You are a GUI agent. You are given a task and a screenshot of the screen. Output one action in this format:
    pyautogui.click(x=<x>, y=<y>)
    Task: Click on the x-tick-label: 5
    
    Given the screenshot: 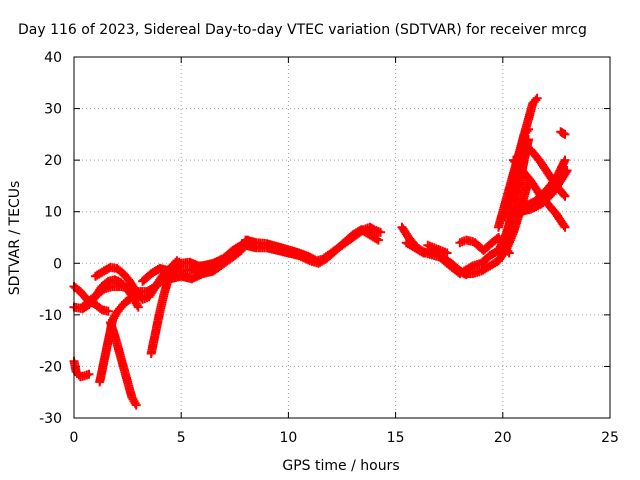 What is the action you would take?
    pyautogui.click(x=181, y=438)
    